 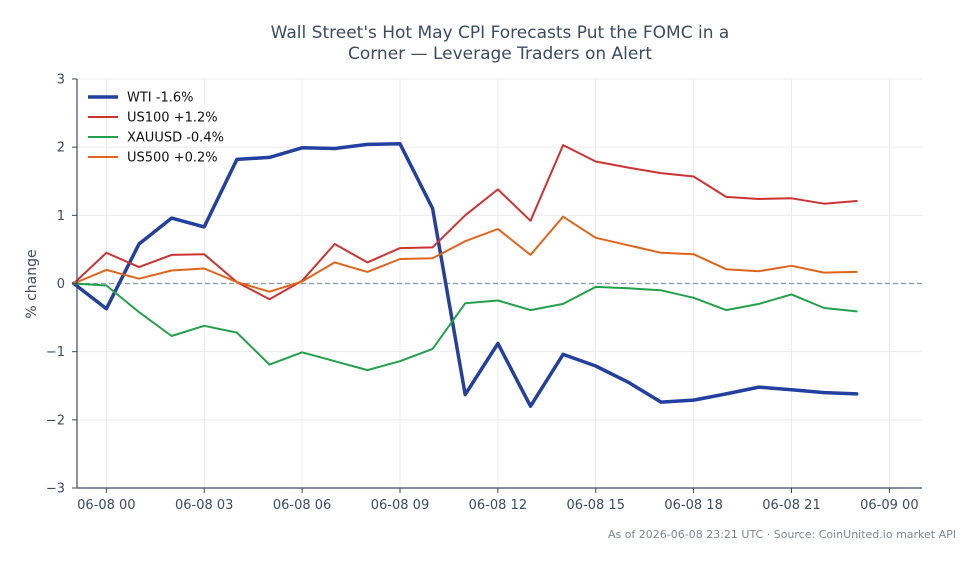 What do you see at coordinates (889, 505) in the screenshot?
I see `x-tick-label-8: 06-09 00` at bounding box center [889, 505].